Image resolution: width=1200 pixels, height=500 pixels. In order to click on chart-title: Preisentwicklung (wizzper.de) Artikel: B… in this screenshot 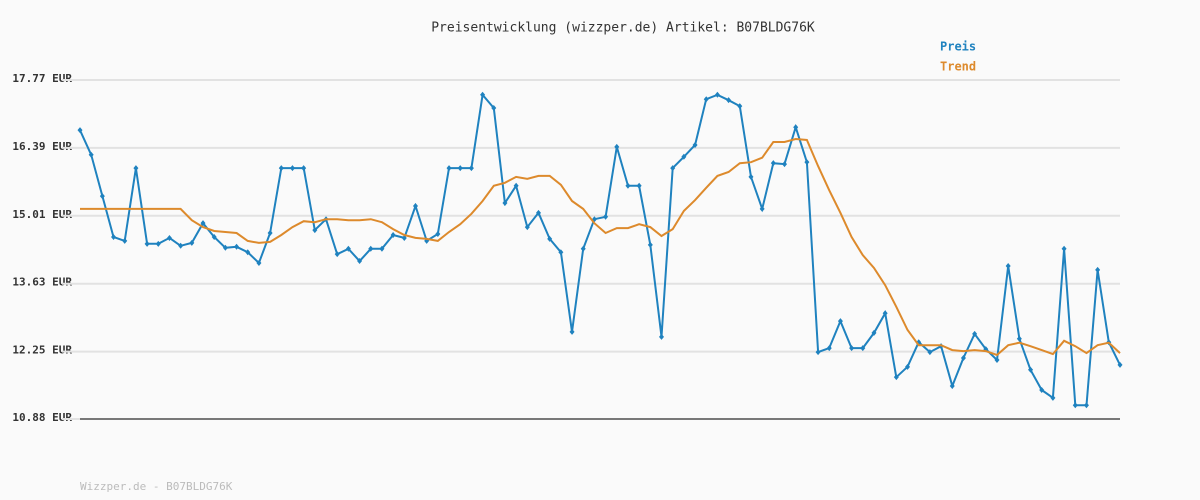, I will do `click(623, 28)`.